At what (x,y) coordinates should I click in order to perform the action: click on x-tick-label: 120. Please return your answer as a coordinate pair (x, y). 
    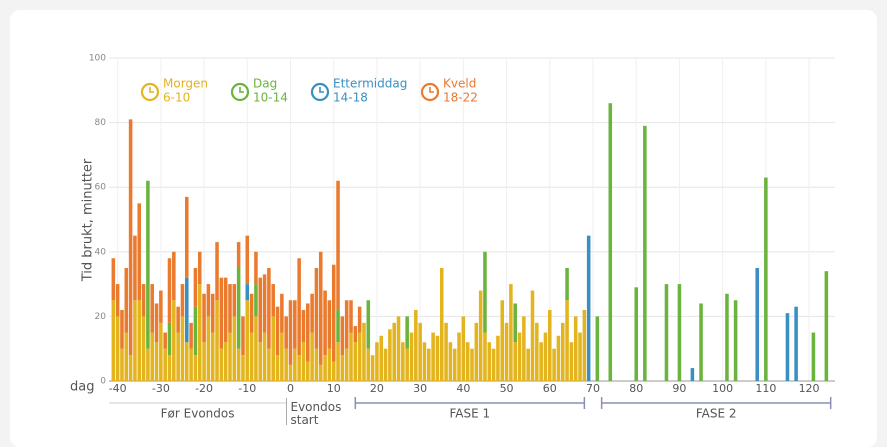
    Looking at the image, I should click on (809, 388).